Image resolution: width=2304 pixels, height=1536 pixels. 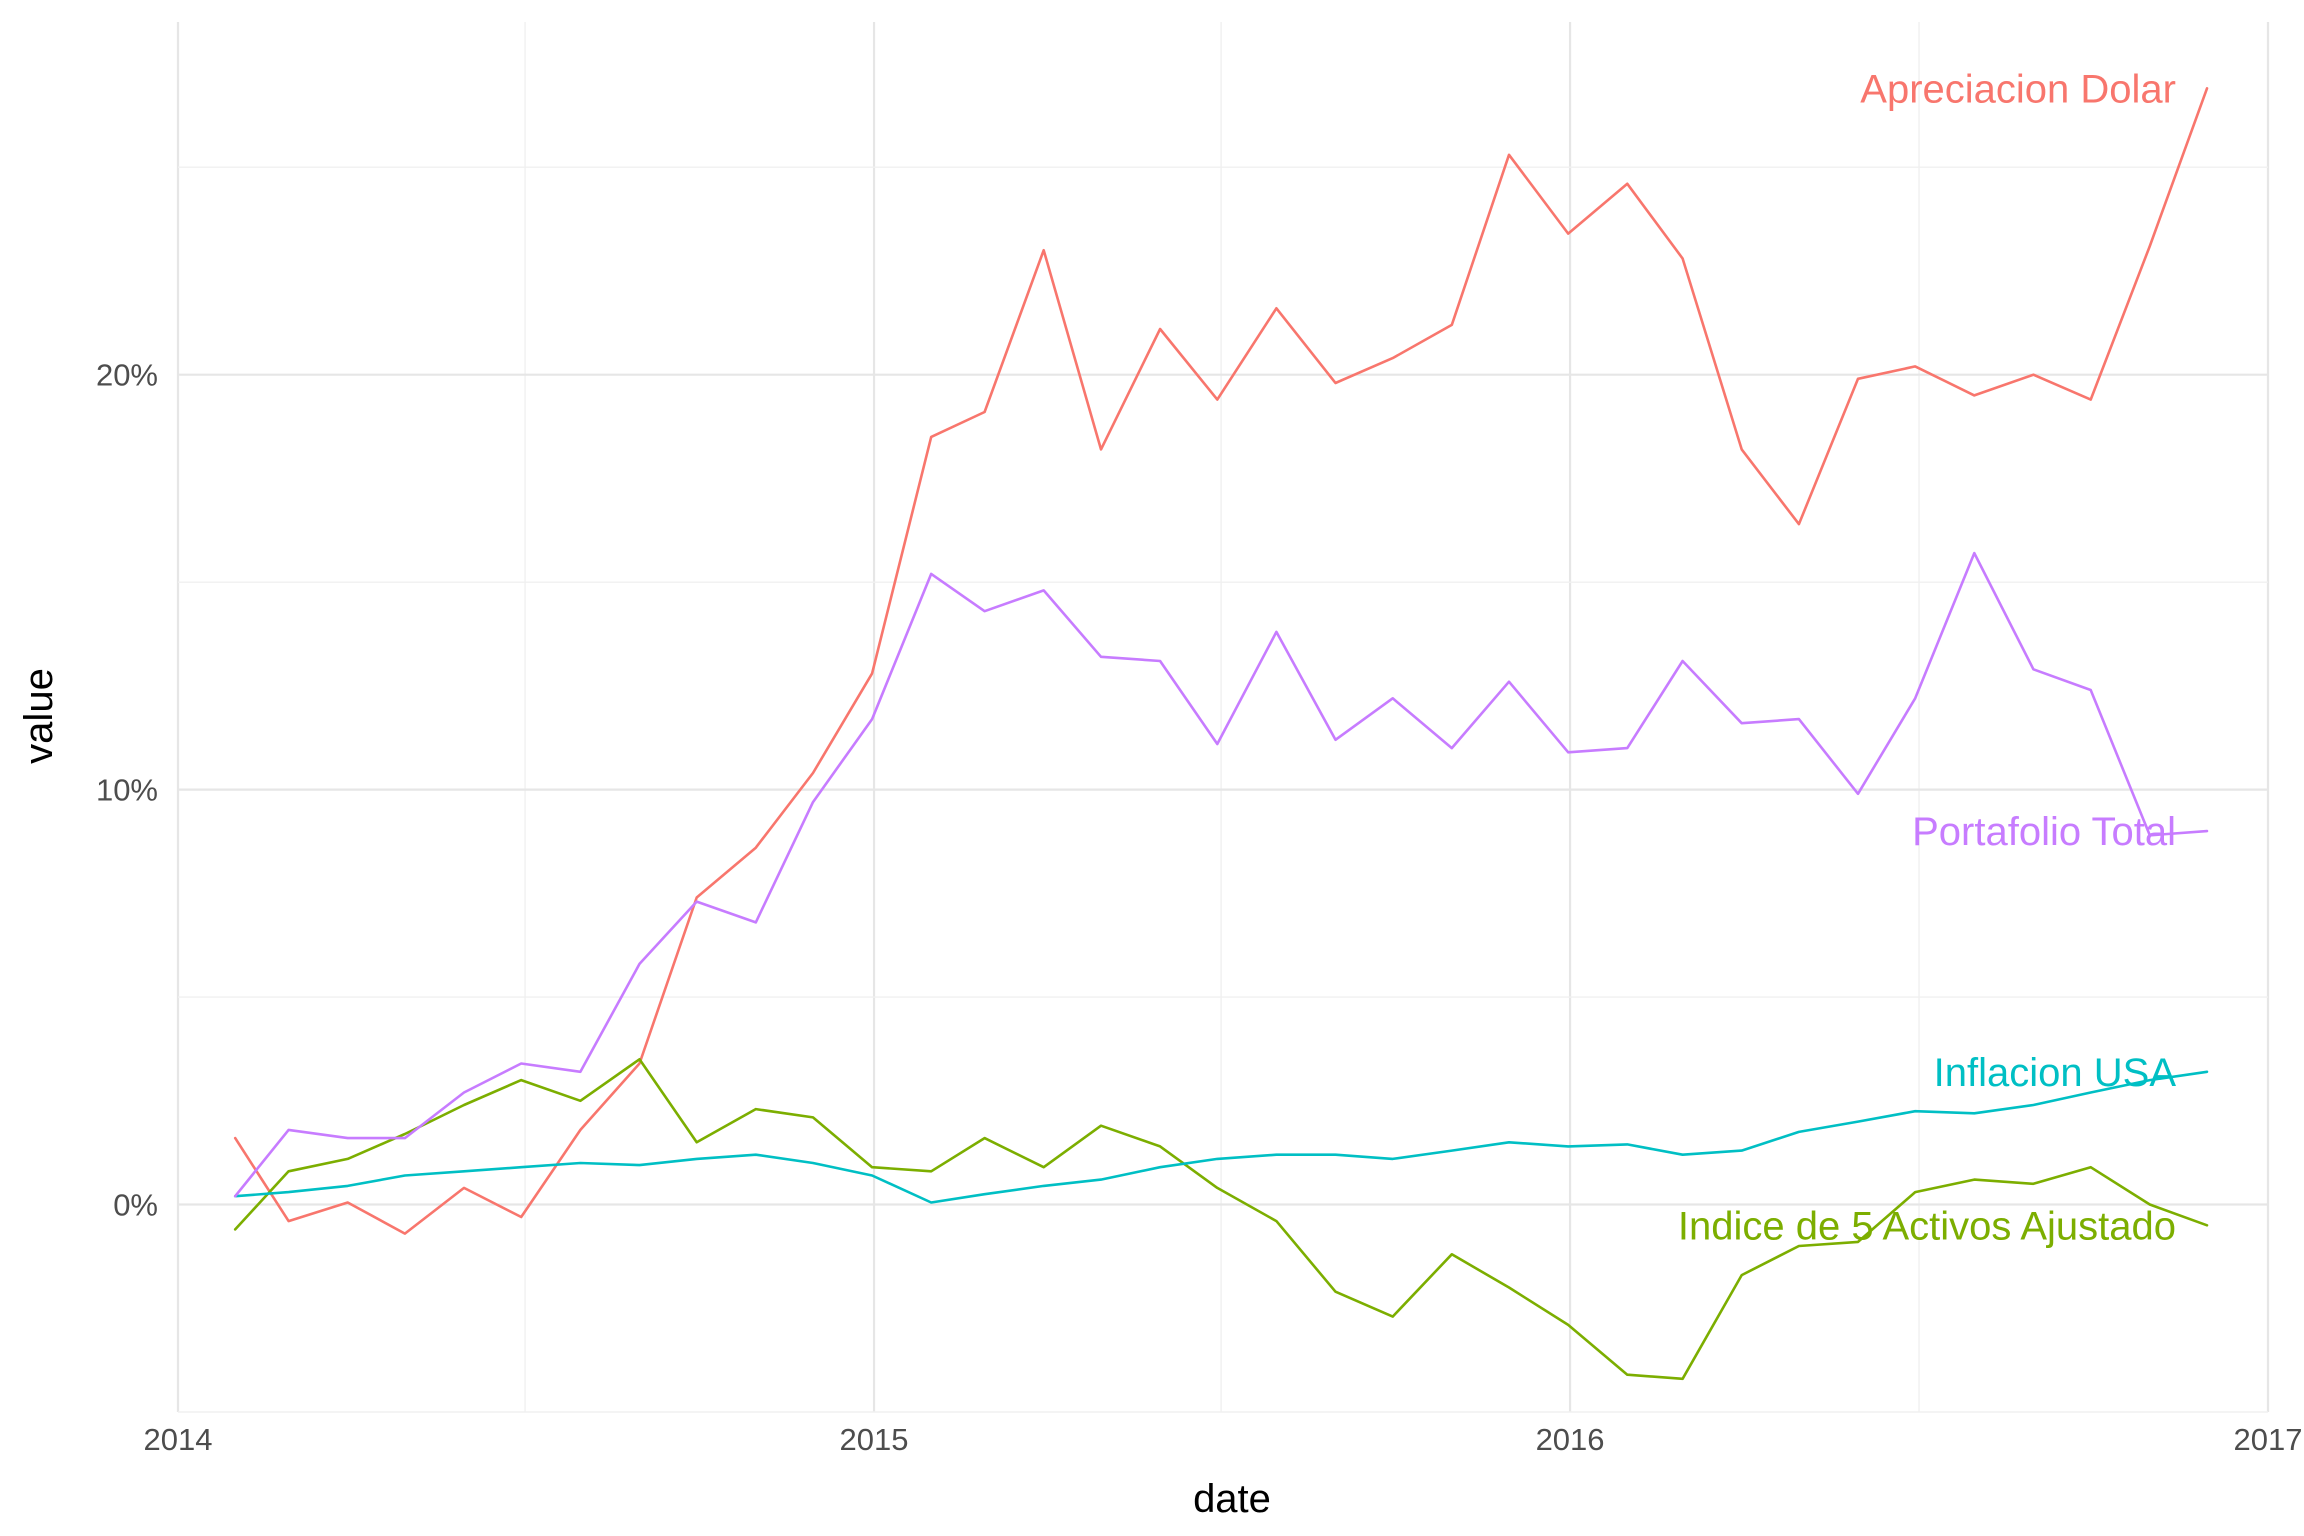 What do you see at coordinates (127, 790) in the screenshot?
I see `y-tick-label: 10%` at bounding box center [127, 790].